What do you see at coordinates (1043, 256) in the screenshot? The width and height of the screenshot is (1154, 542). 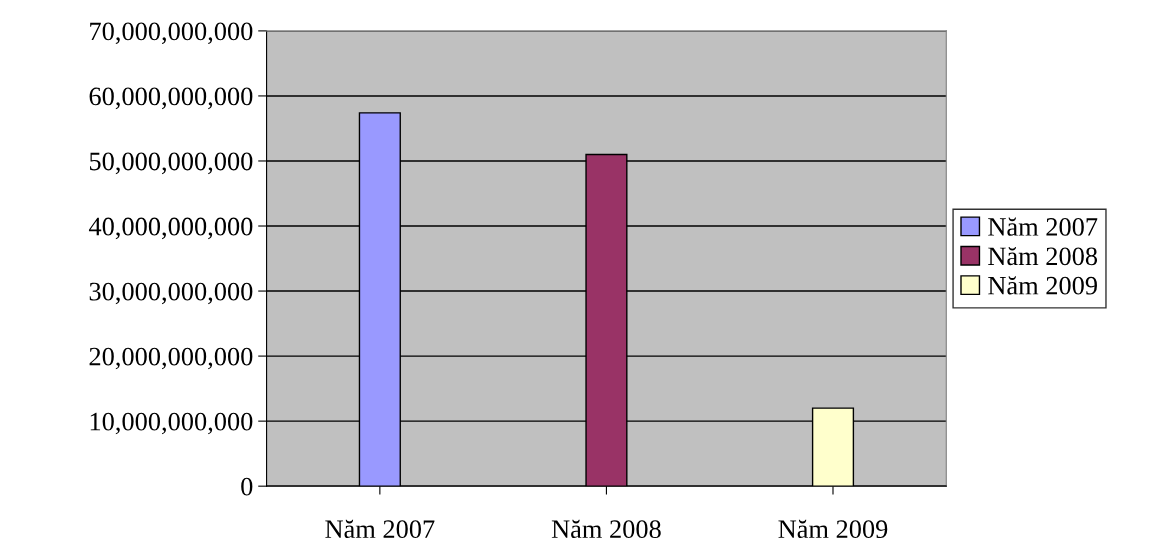 I see `legend-label: Năm 2008` at bounding box center [1043, 256].